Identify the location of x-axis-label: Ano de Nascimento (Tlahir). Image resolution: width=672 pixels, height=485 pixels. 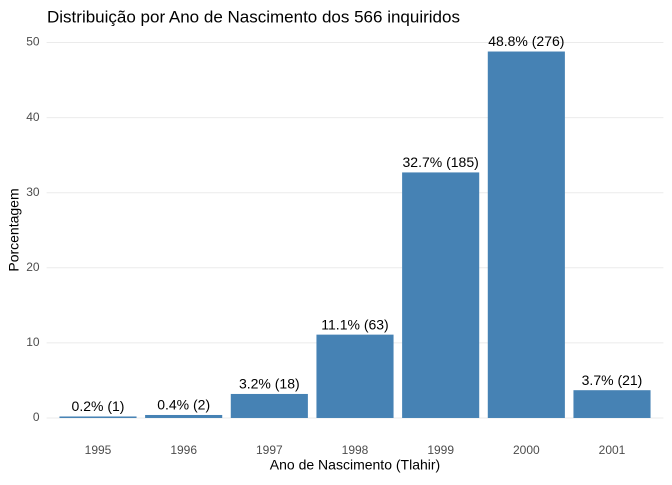
(355, 465).